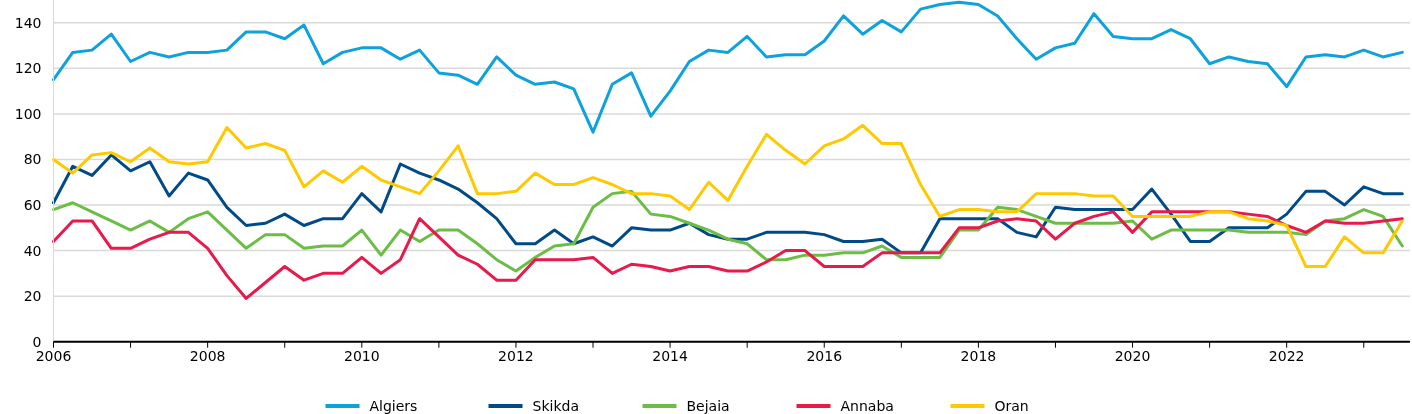 This screenshot has width=1412, height=414. What do you see at coordinates (28, 113) in the screenshot?
I see `y-tick-label: 100` at bounding box center [28, 113].